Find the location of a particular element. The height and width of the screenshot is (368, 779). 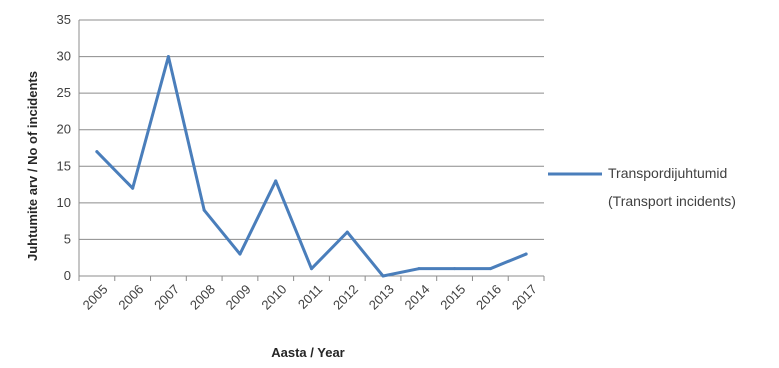

y-tick-label: 15 is located at coordinates (64, 165).